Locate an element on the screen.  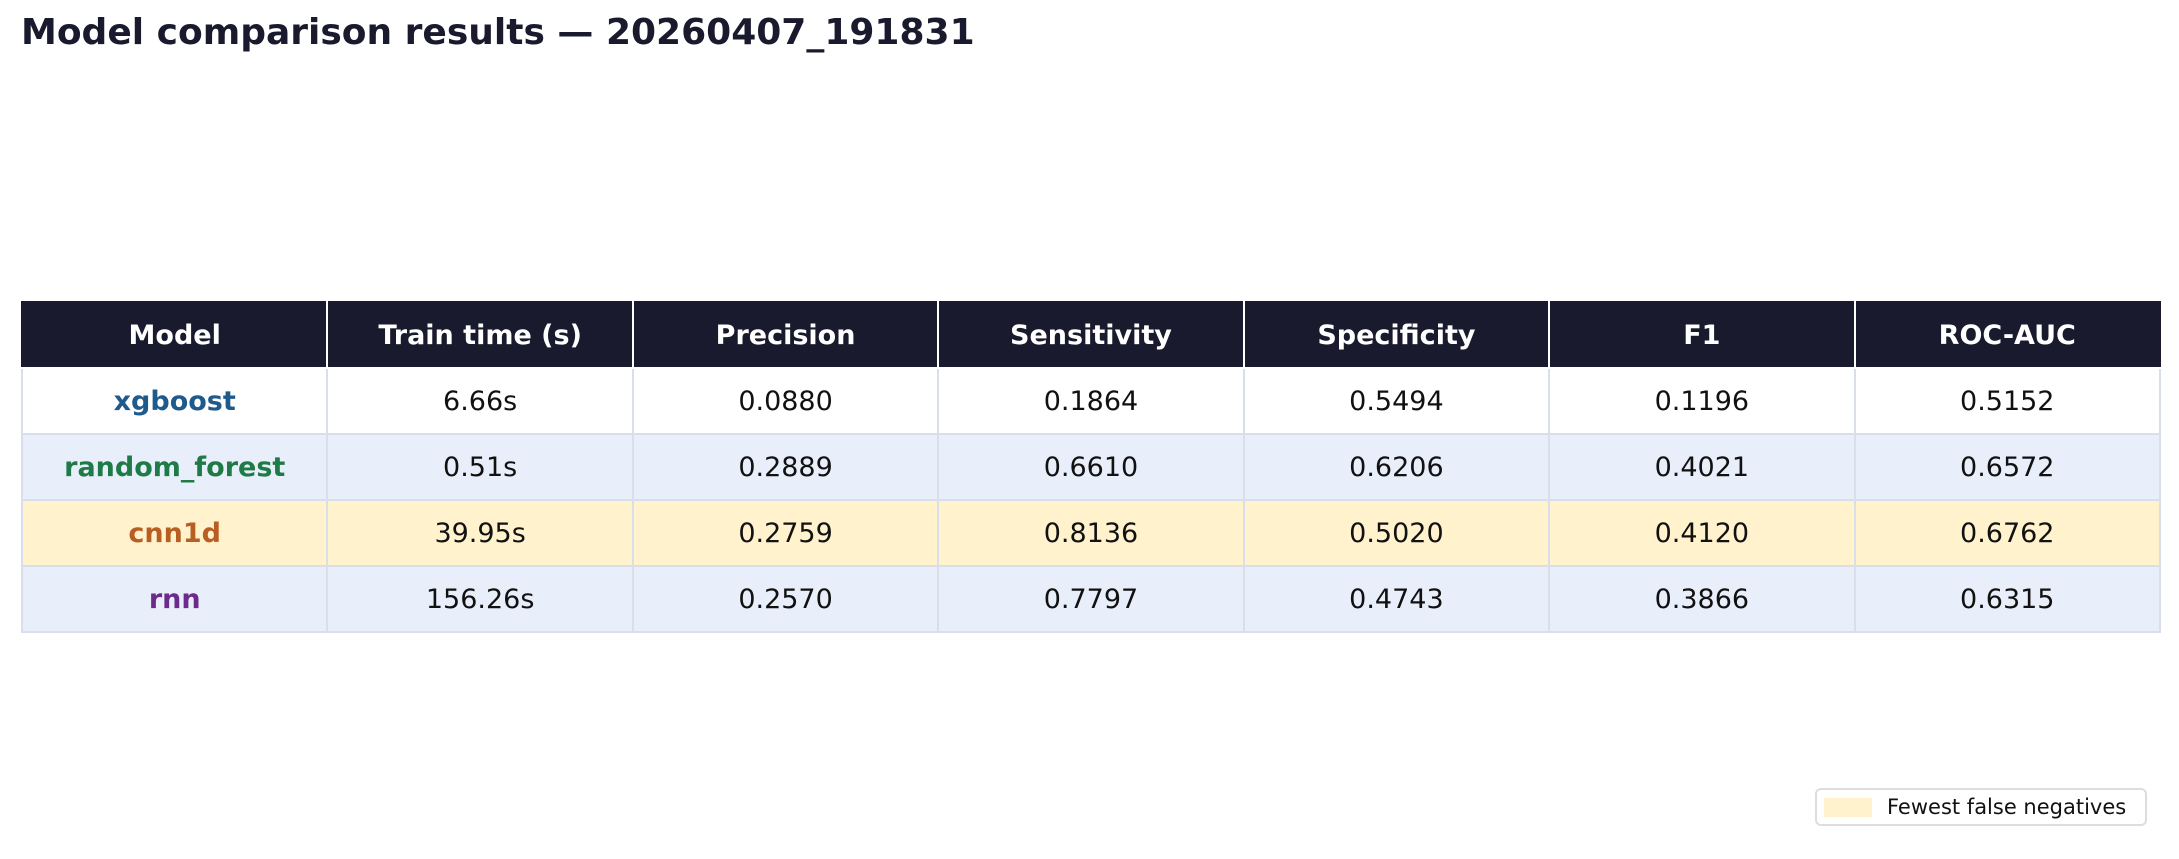
cell: 0.3866 is located at coordinates (1702, 599).